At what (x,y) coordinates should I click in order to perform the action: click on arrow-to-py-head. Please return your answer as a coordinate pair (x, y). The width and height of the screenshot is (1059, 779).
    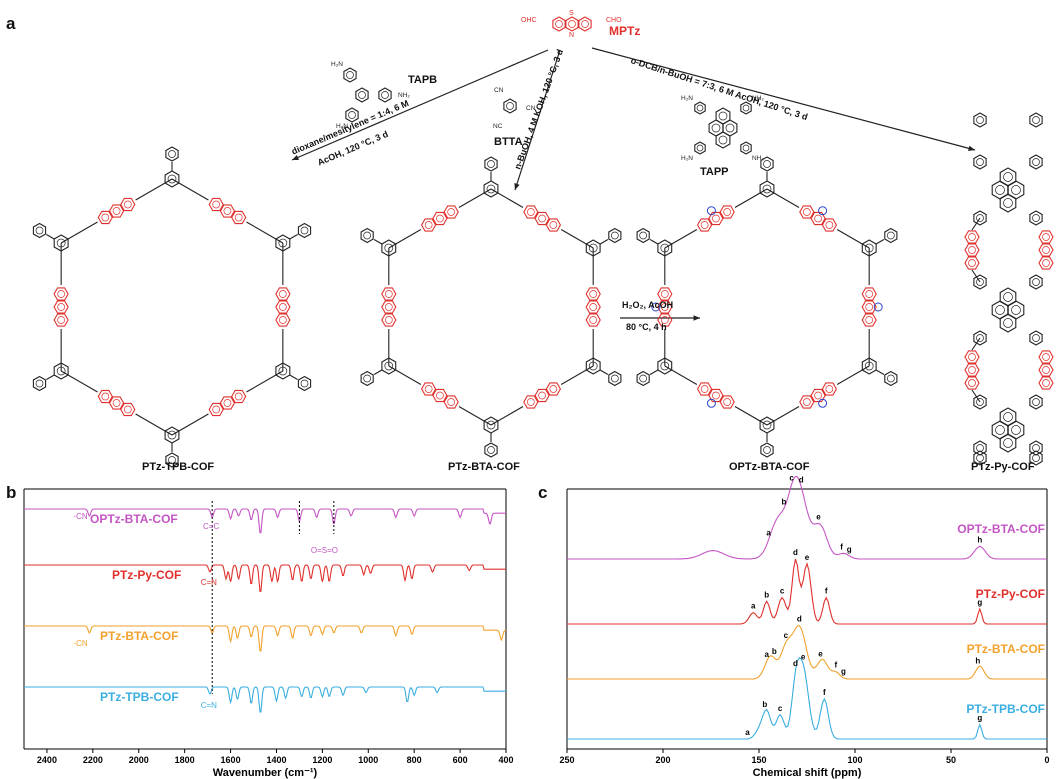
    Looking at the image, I should click on (971, 148).